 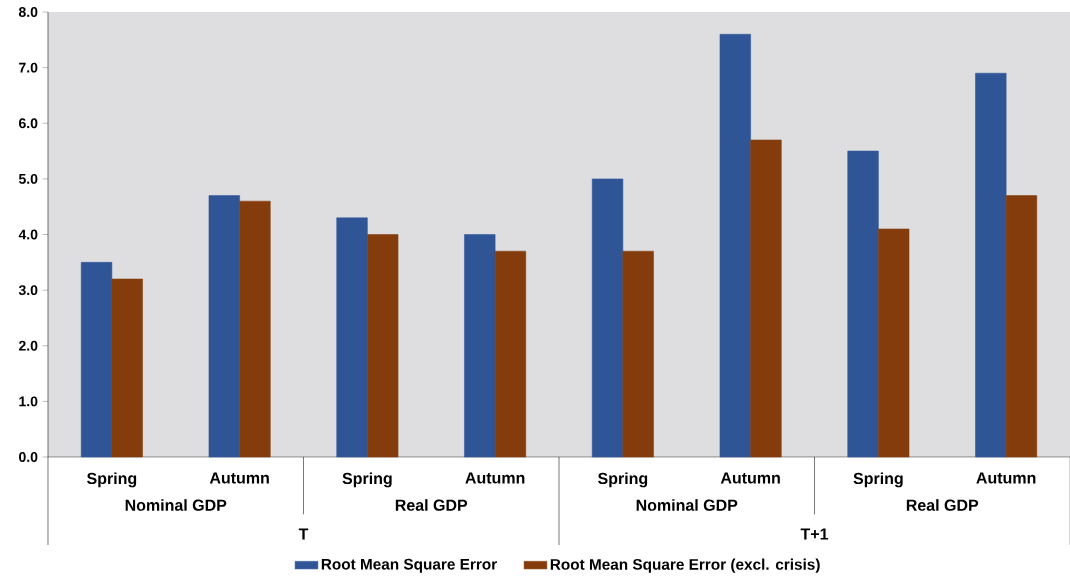 I want to click on text: T, so click(x=303, y=534).